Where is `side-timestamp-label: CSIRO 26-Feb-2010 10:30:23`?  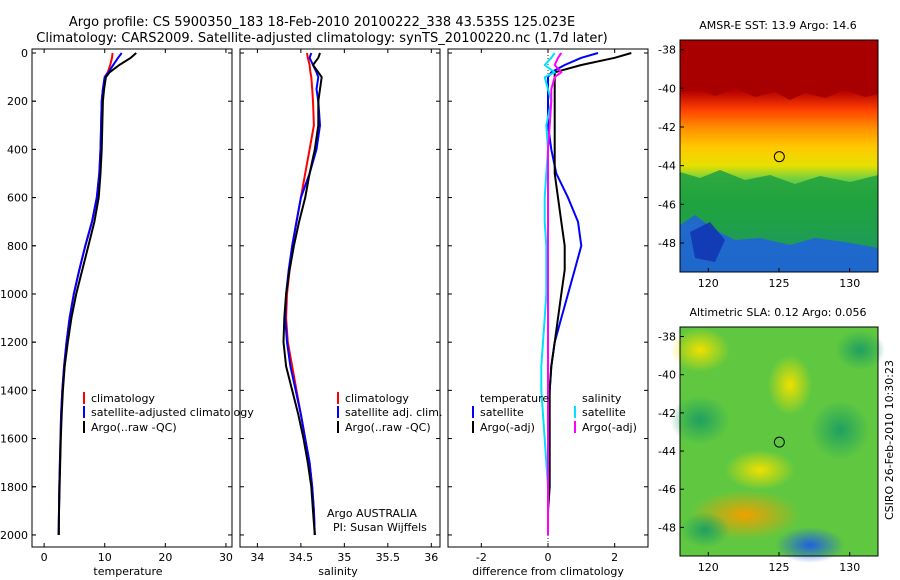 side-timestamp-label: CSIRO 26-Feb-2010 10:30:23 is located at coordinates (889, 440).